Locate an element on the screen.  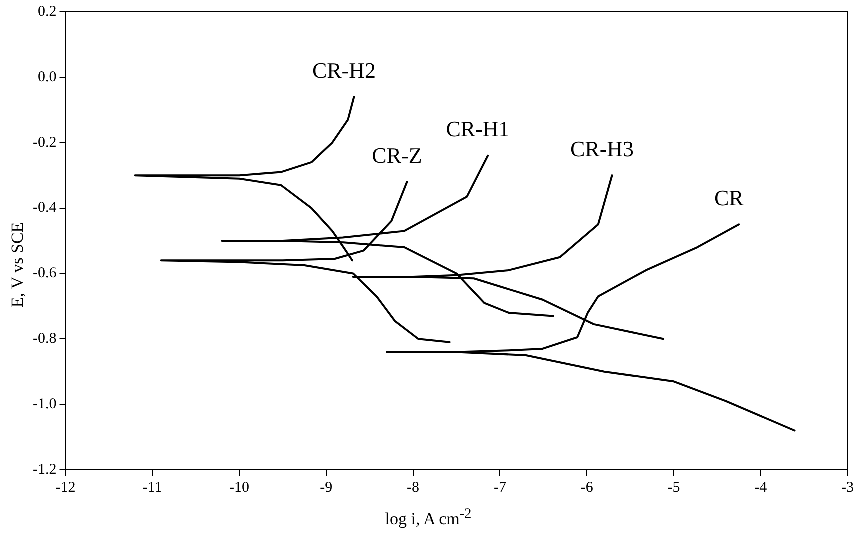
x-tick-label: -10 is located at coordinates (240, 488).